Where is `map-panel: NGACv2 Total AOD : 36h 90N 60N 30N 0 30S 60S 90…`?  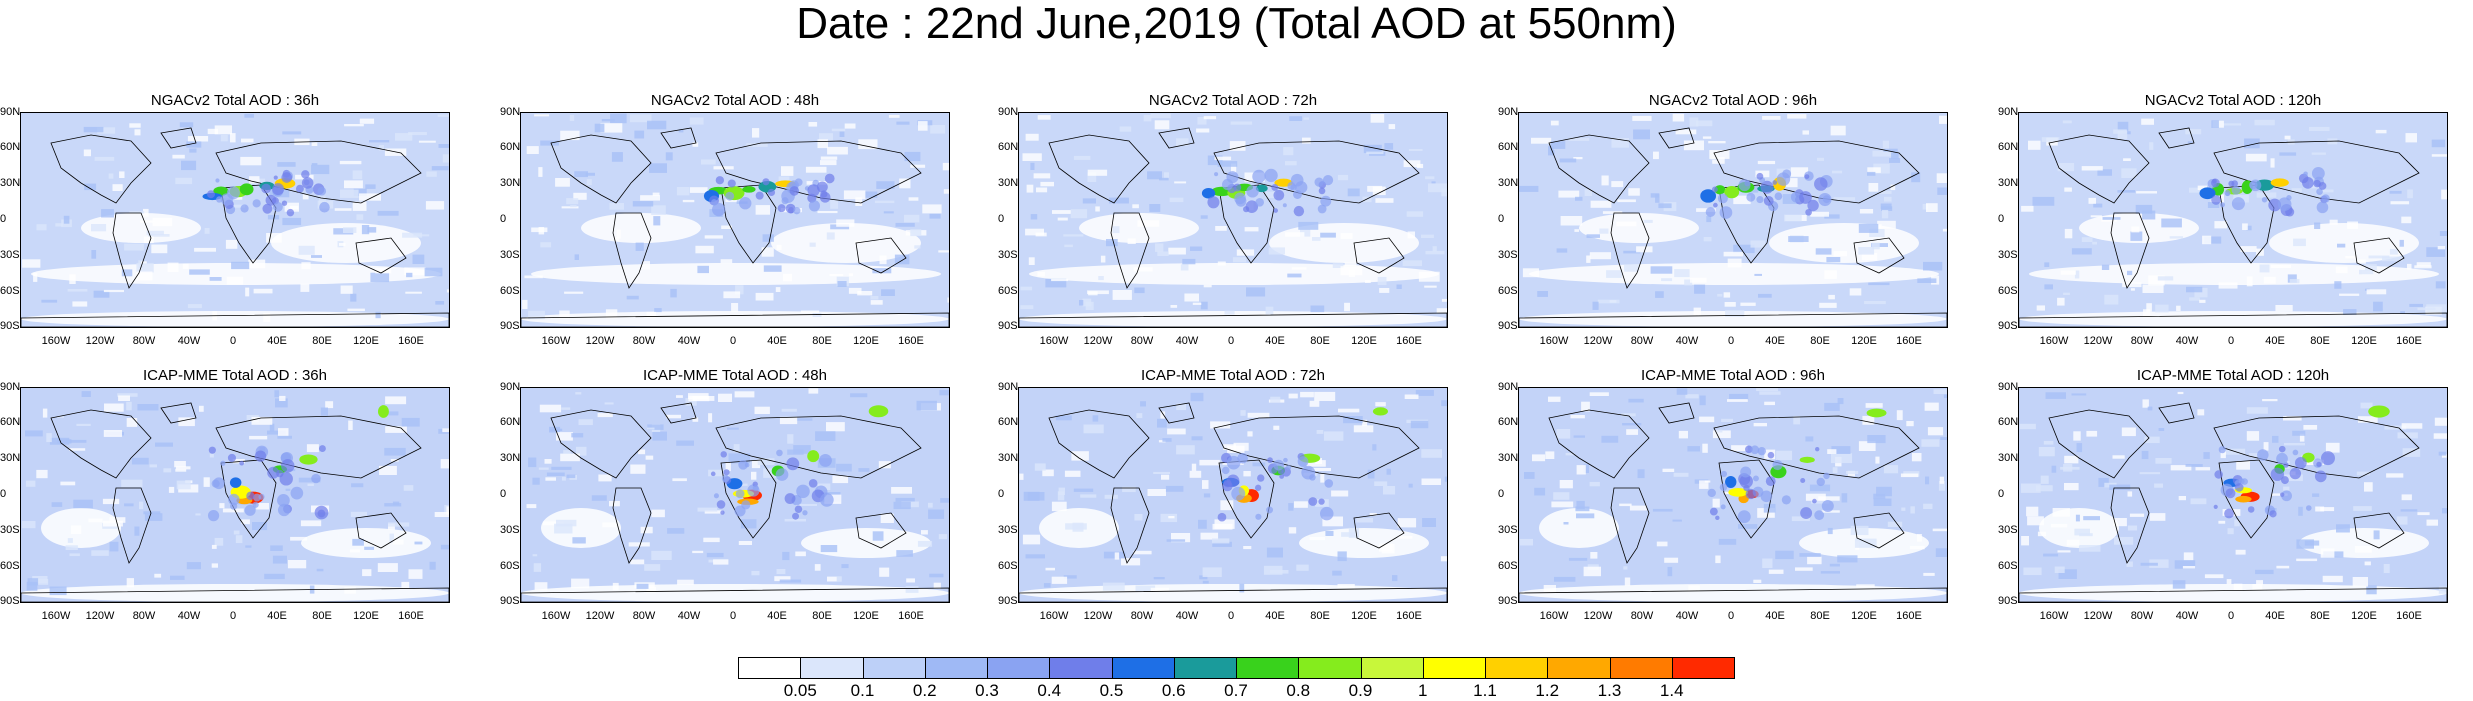 map-panel: NGACv2 Total AOD : 36h 90N 60N 30N 0 30S 60S 90… is located at coordinates (225, 223).